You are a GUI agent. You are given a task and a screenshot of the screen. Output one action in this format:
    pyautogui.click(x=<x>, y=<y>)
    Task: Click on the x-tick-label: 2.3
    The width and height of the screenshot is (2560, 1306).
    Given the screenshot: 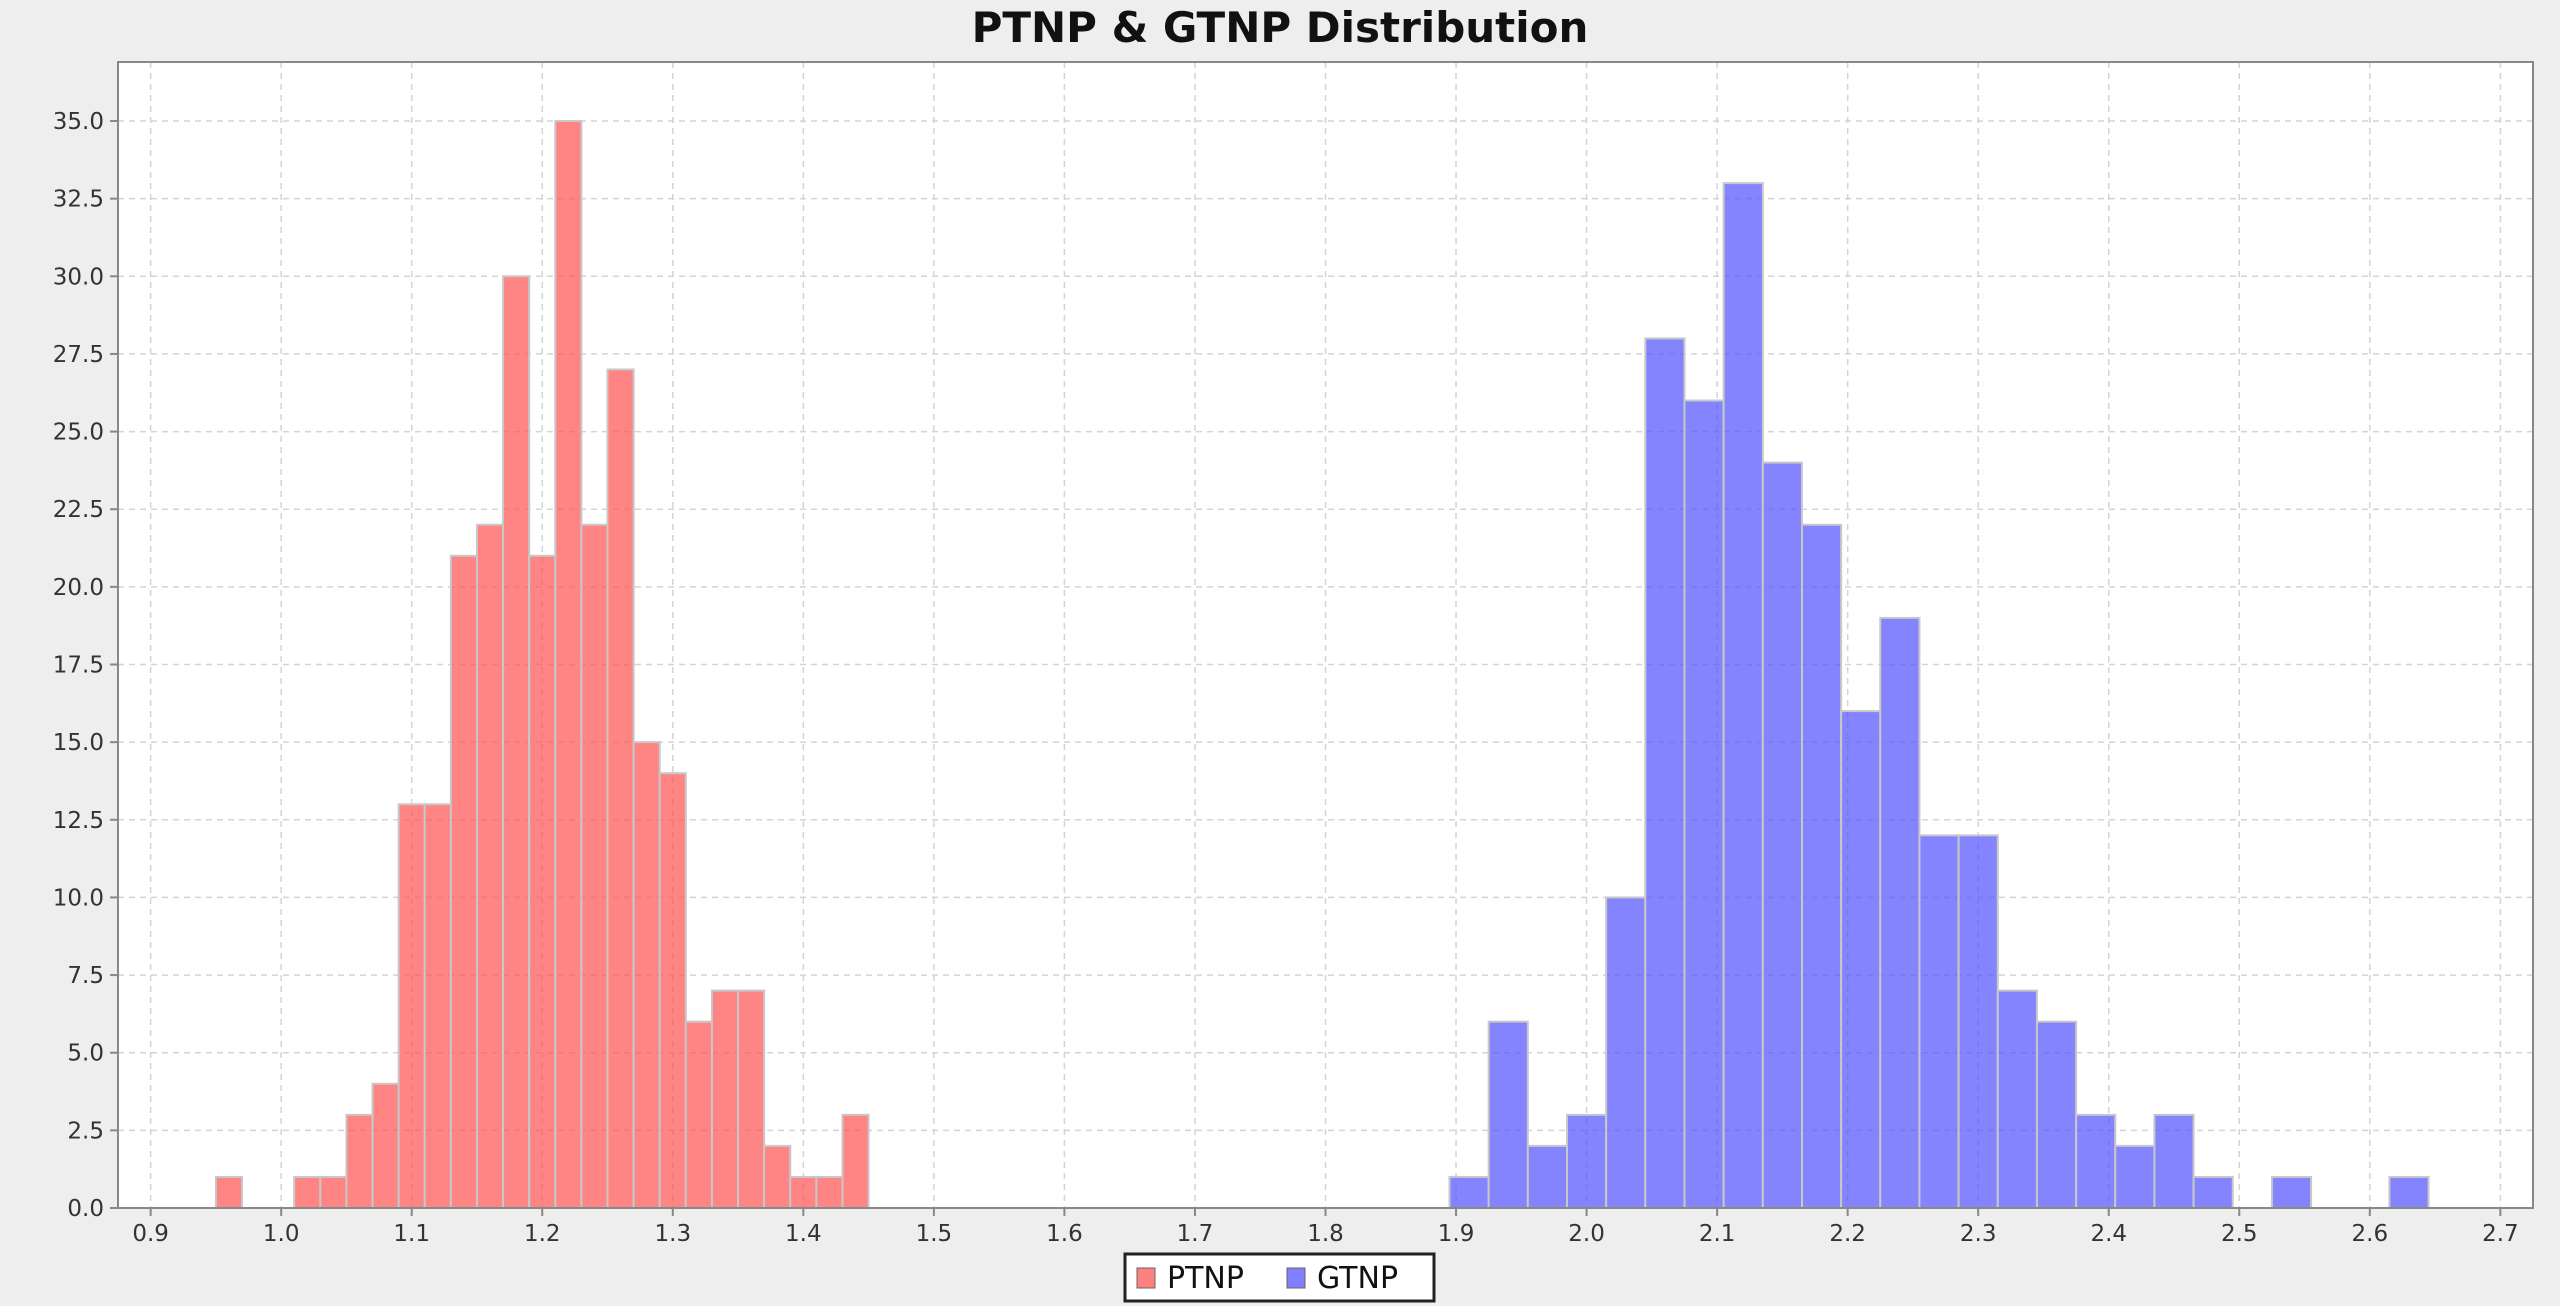 What is the action you would take?
    pyautogui.click(x=1978, y=1234)
    